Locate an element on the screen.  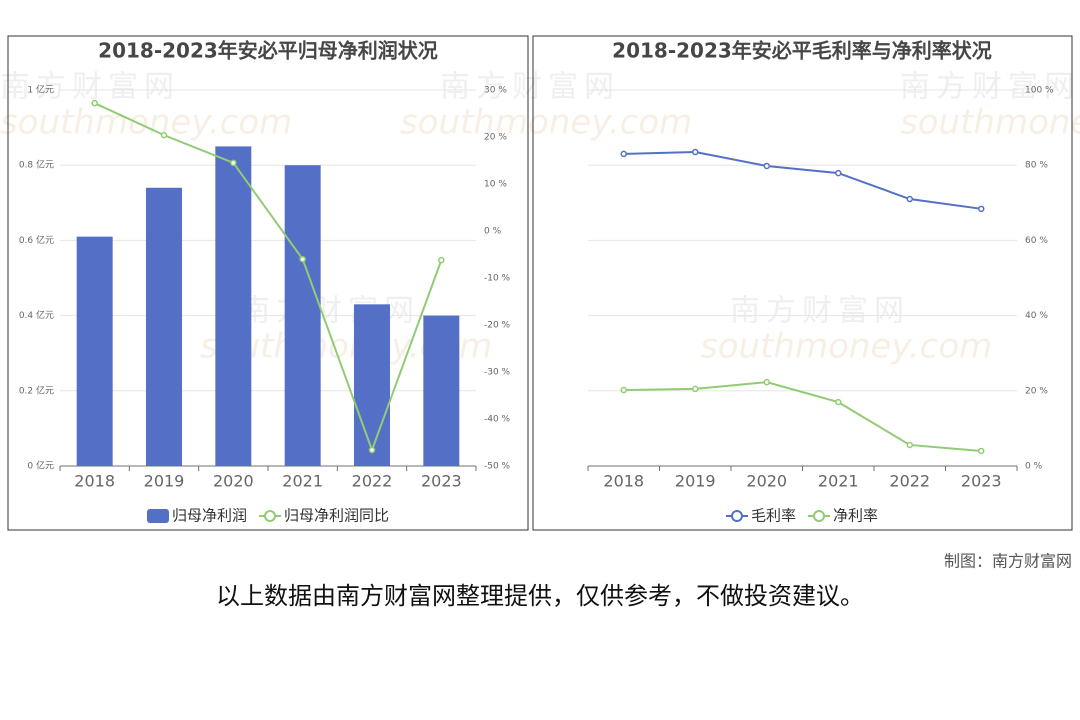
legend-label: 归母净利润 is located at coordinates (209, 516).